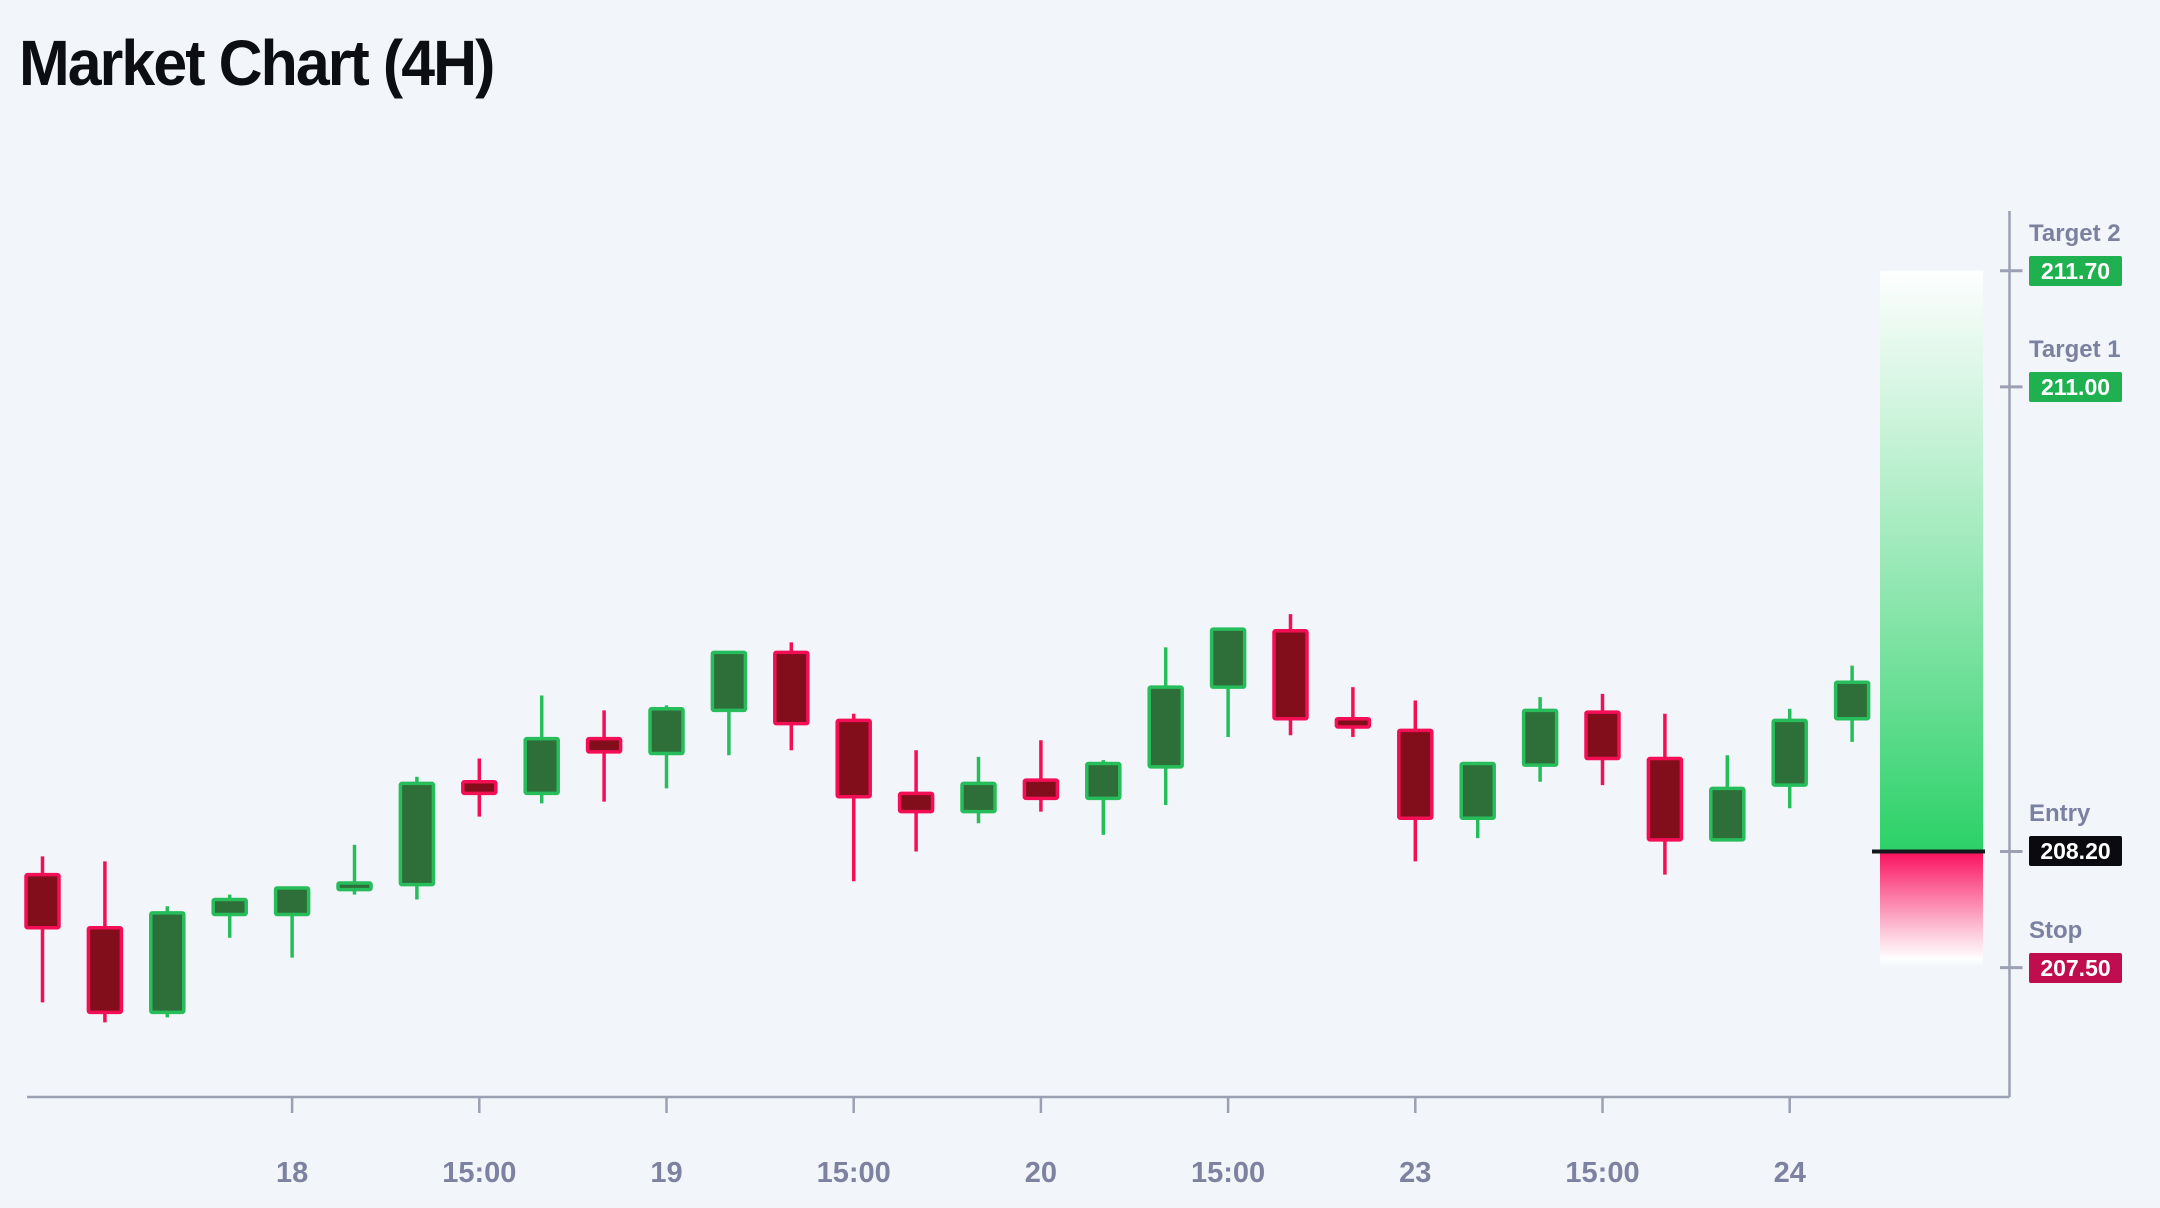  I want to click on price-level-label-stop: Stop, so click(2056, 930).